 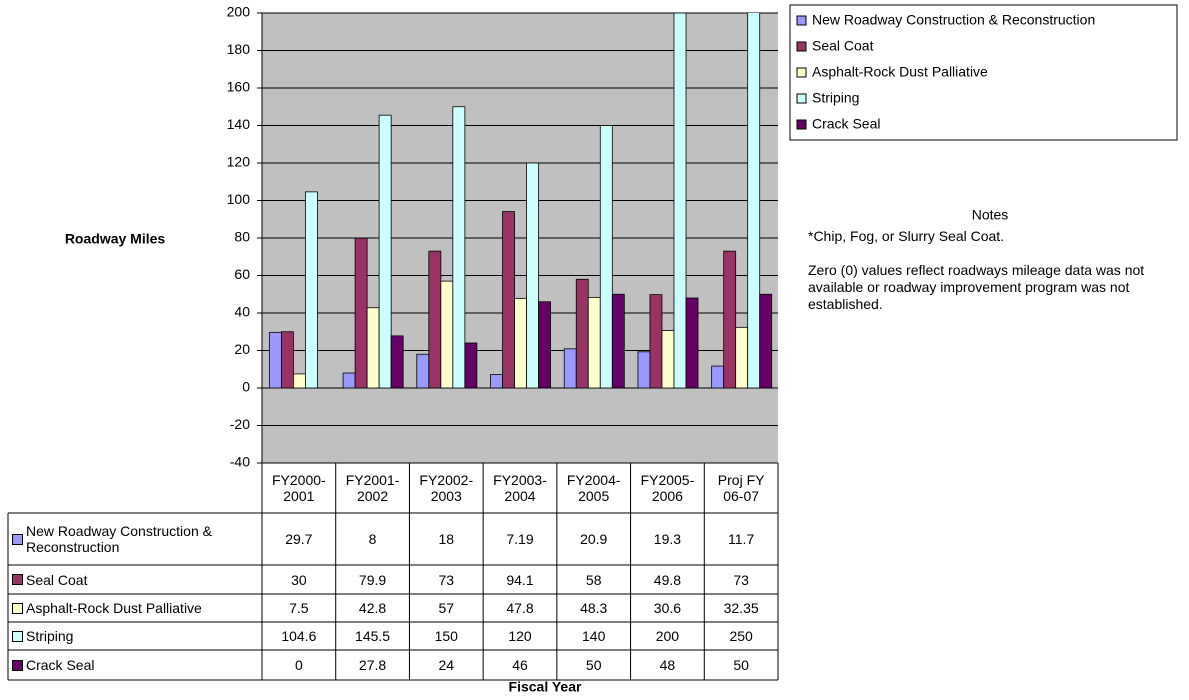 What do you see at coordinates (520, 608) in the screenshot?
I see `table-value: 47.8` at bounding box center [520, 608].